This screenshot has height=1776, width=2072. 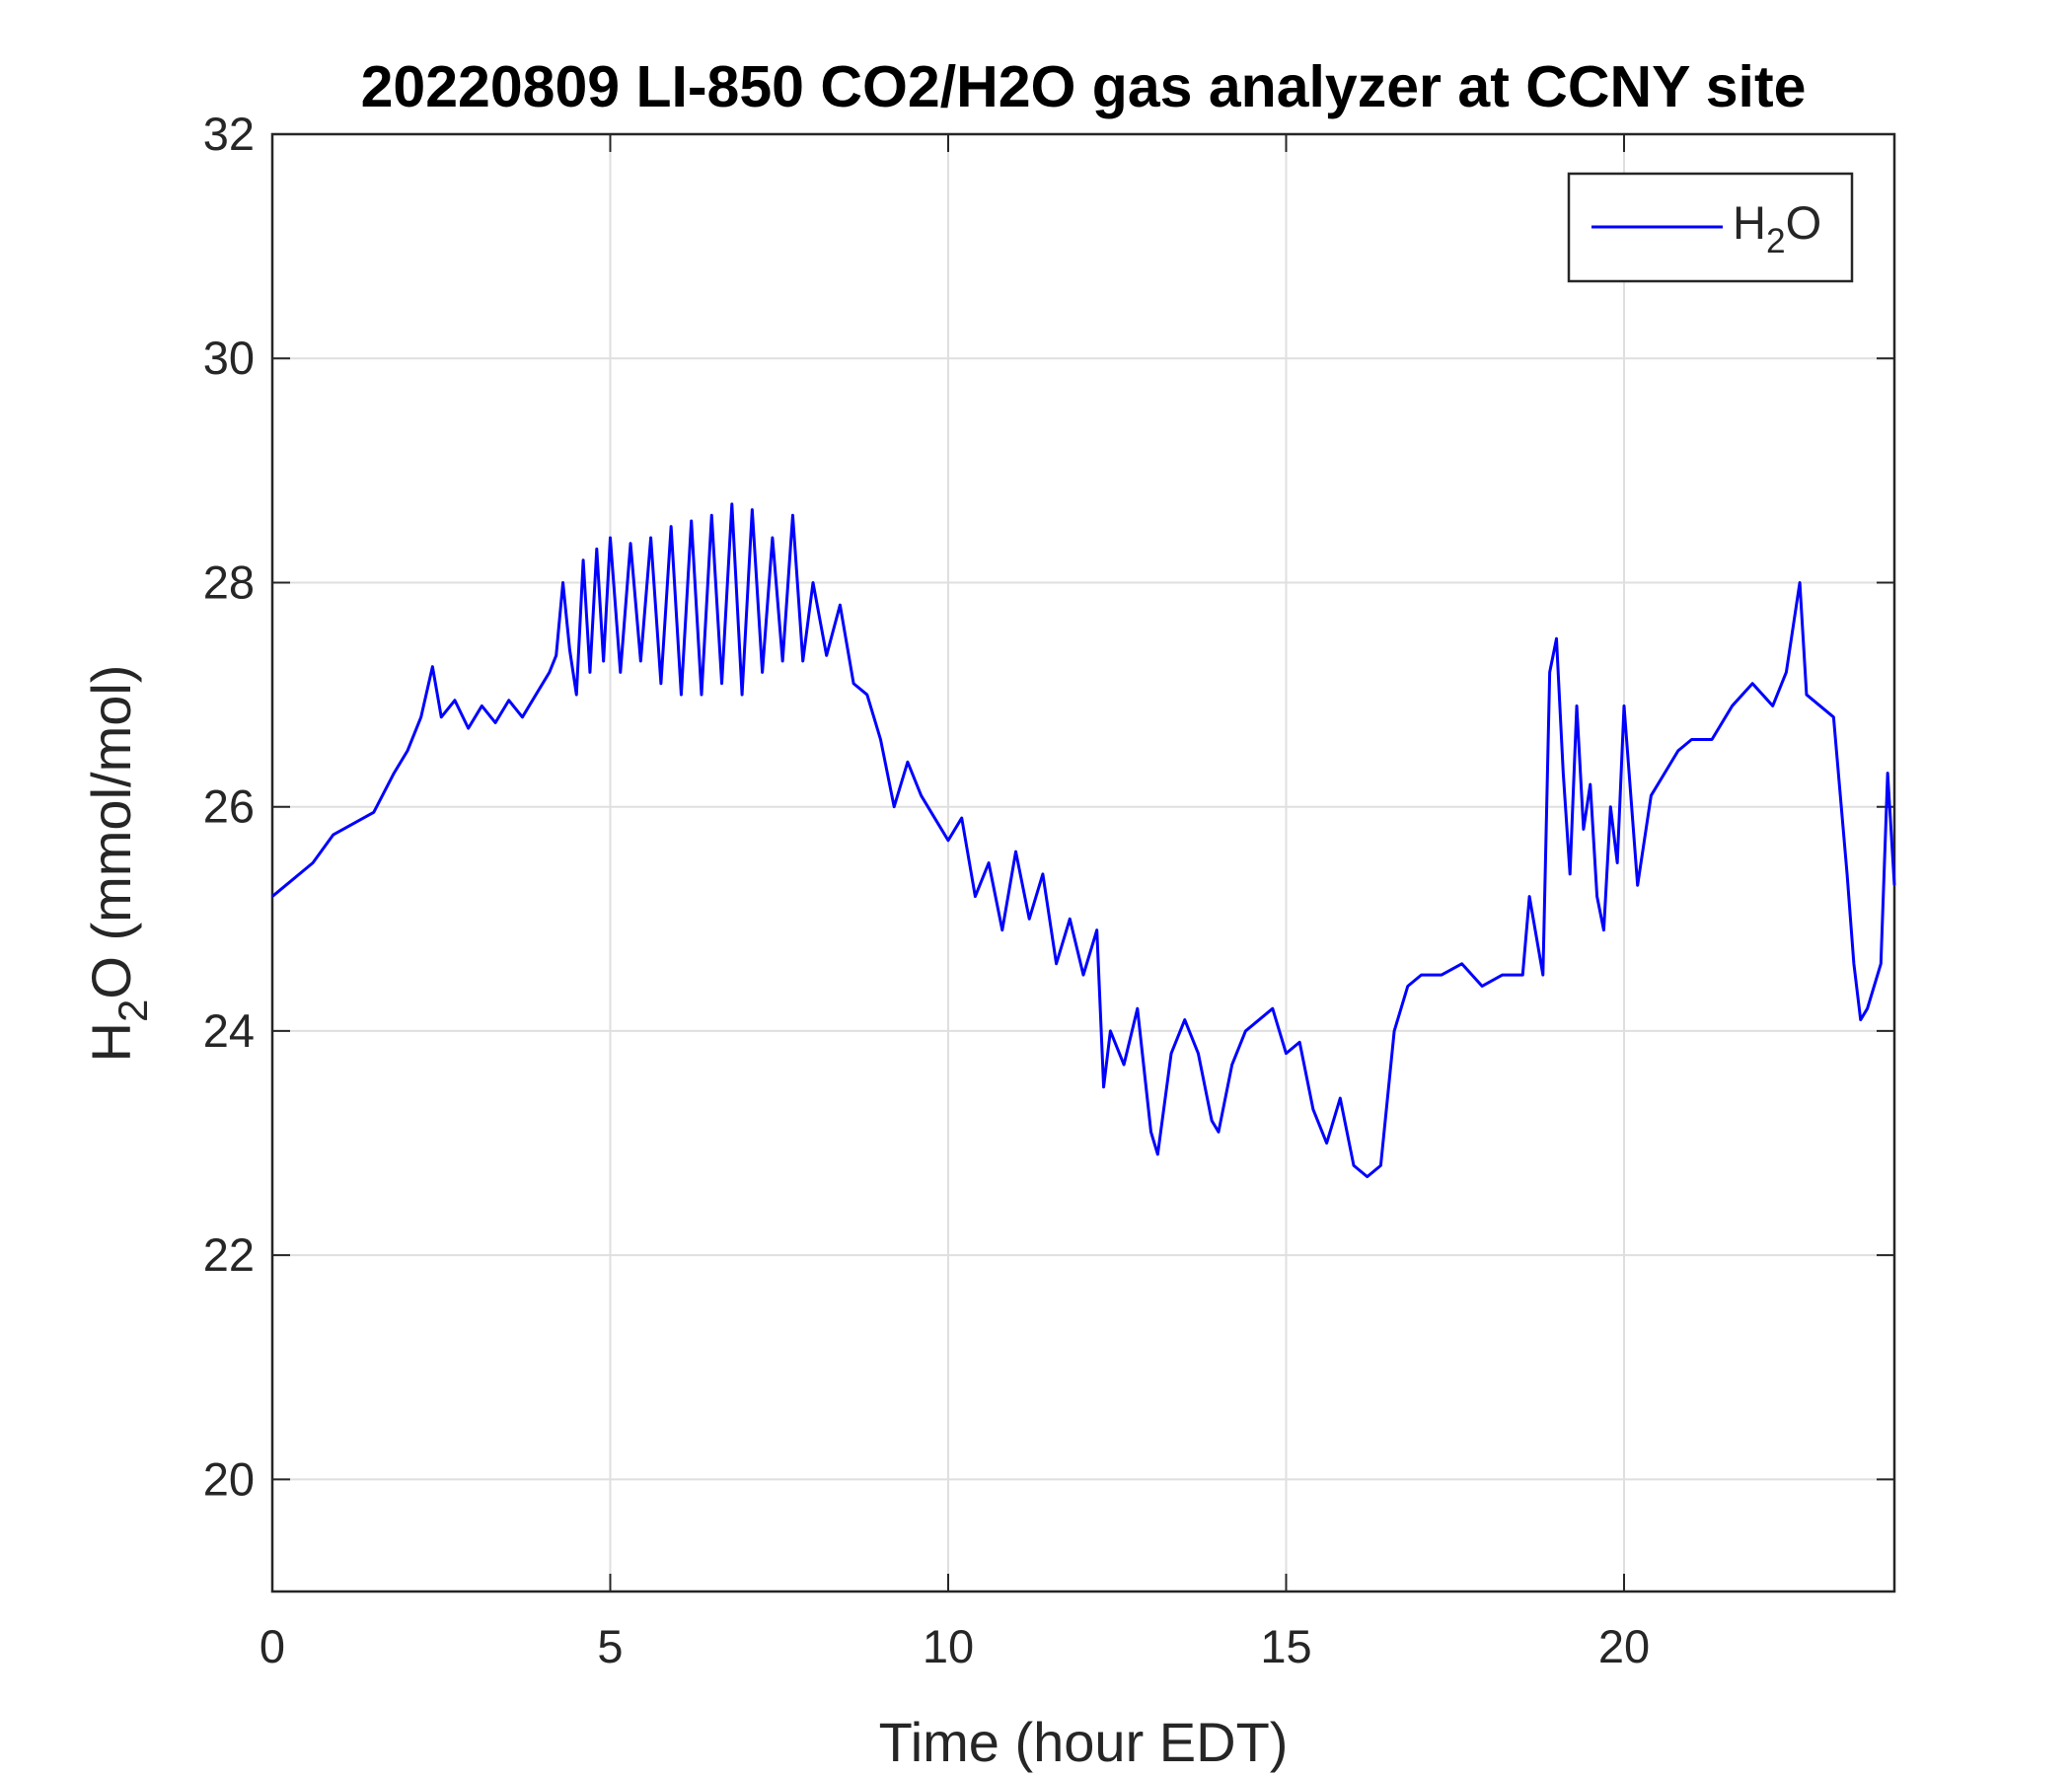 I want to click on x-tick-label: 0, so click(x=272, y=1646).